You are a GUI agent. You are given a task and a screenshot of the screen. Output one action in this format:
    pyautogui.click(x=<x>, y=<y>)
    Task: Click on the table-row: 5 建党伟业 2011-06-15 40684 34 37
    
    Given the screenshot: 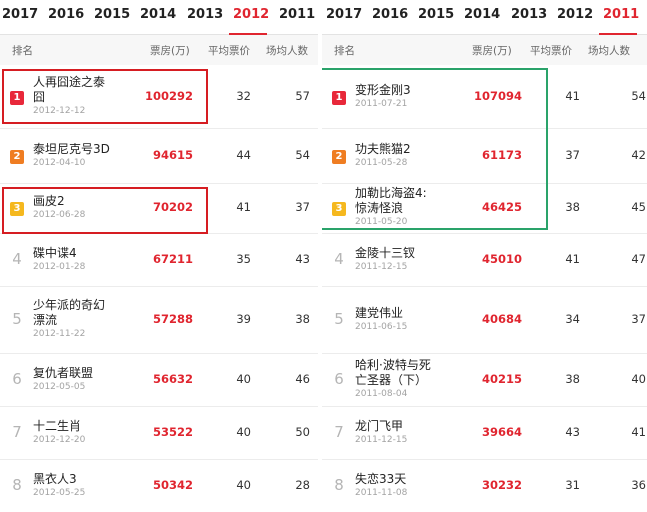 What is the action you would take?
    pyautogui.click(x=484, y=320)
    